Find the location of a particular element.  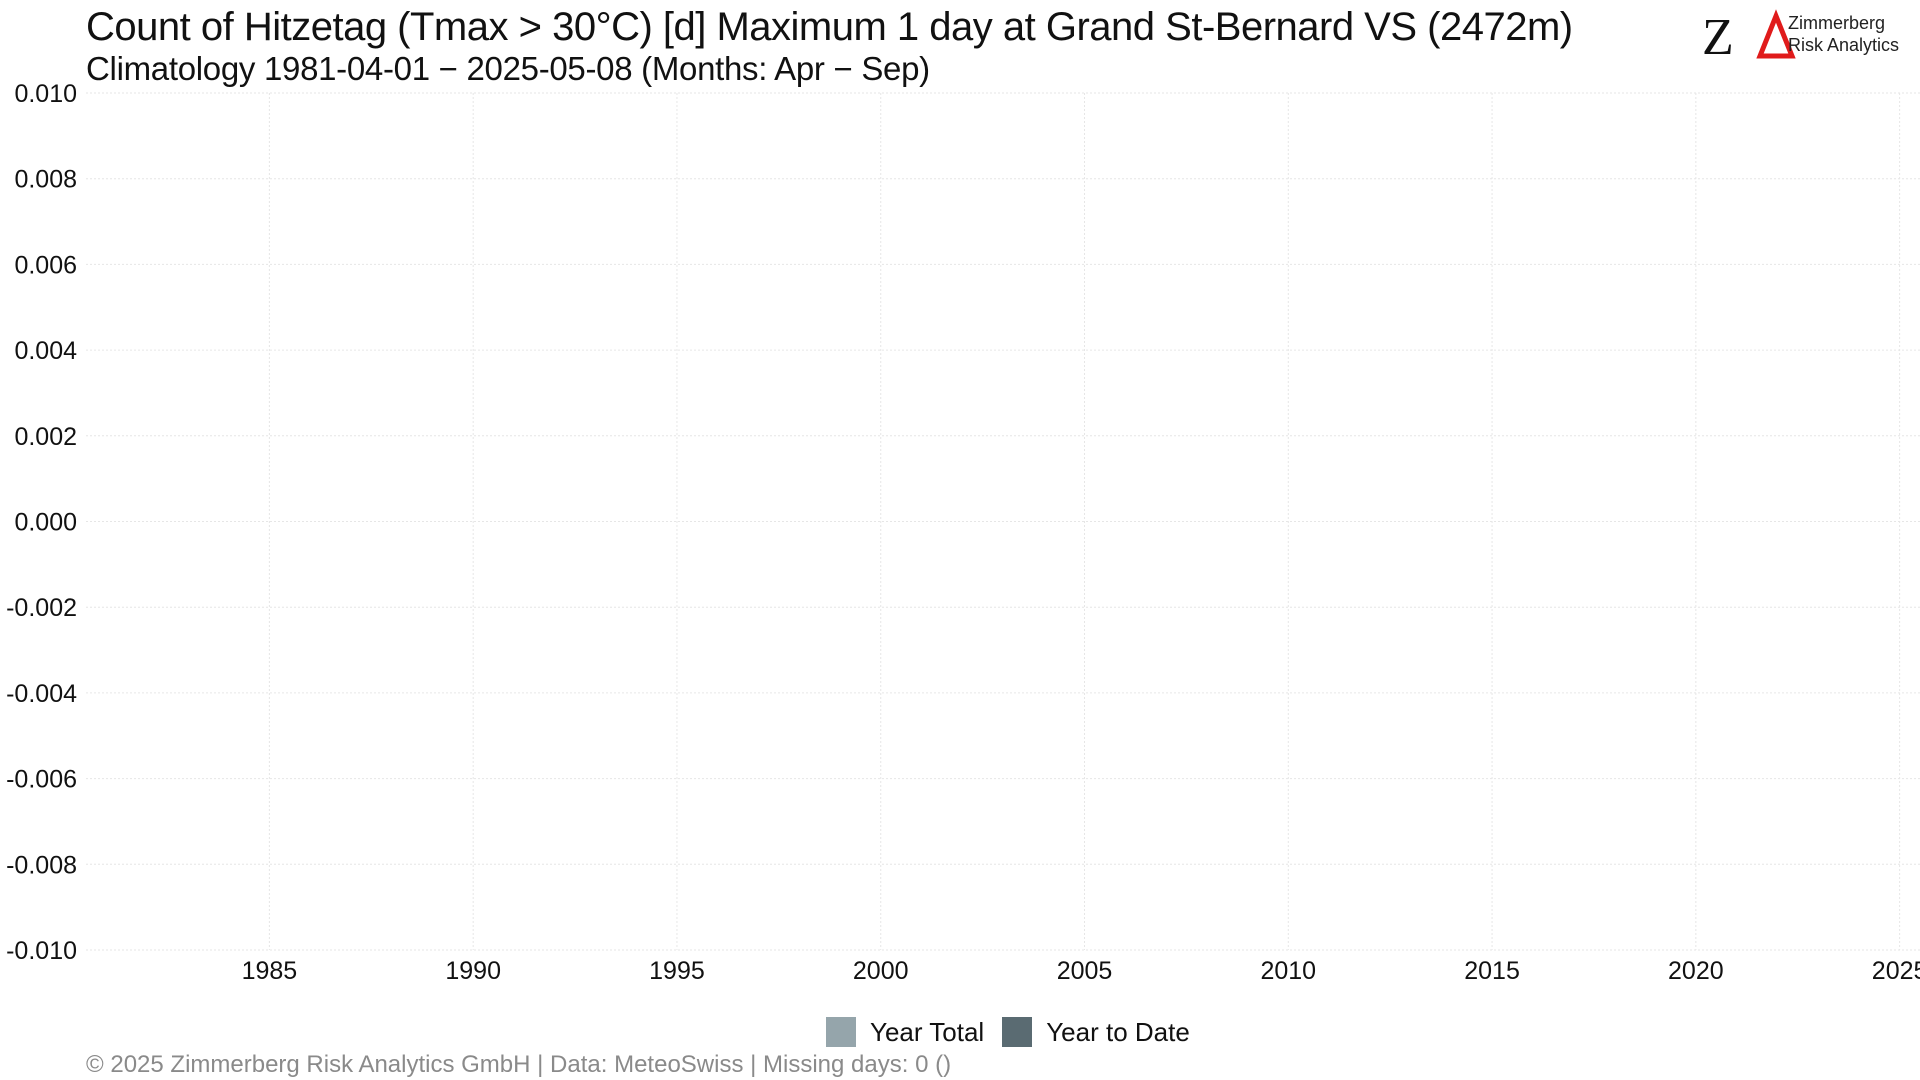

y-tick-label: -0.008 is located at coordinates (41, 865).